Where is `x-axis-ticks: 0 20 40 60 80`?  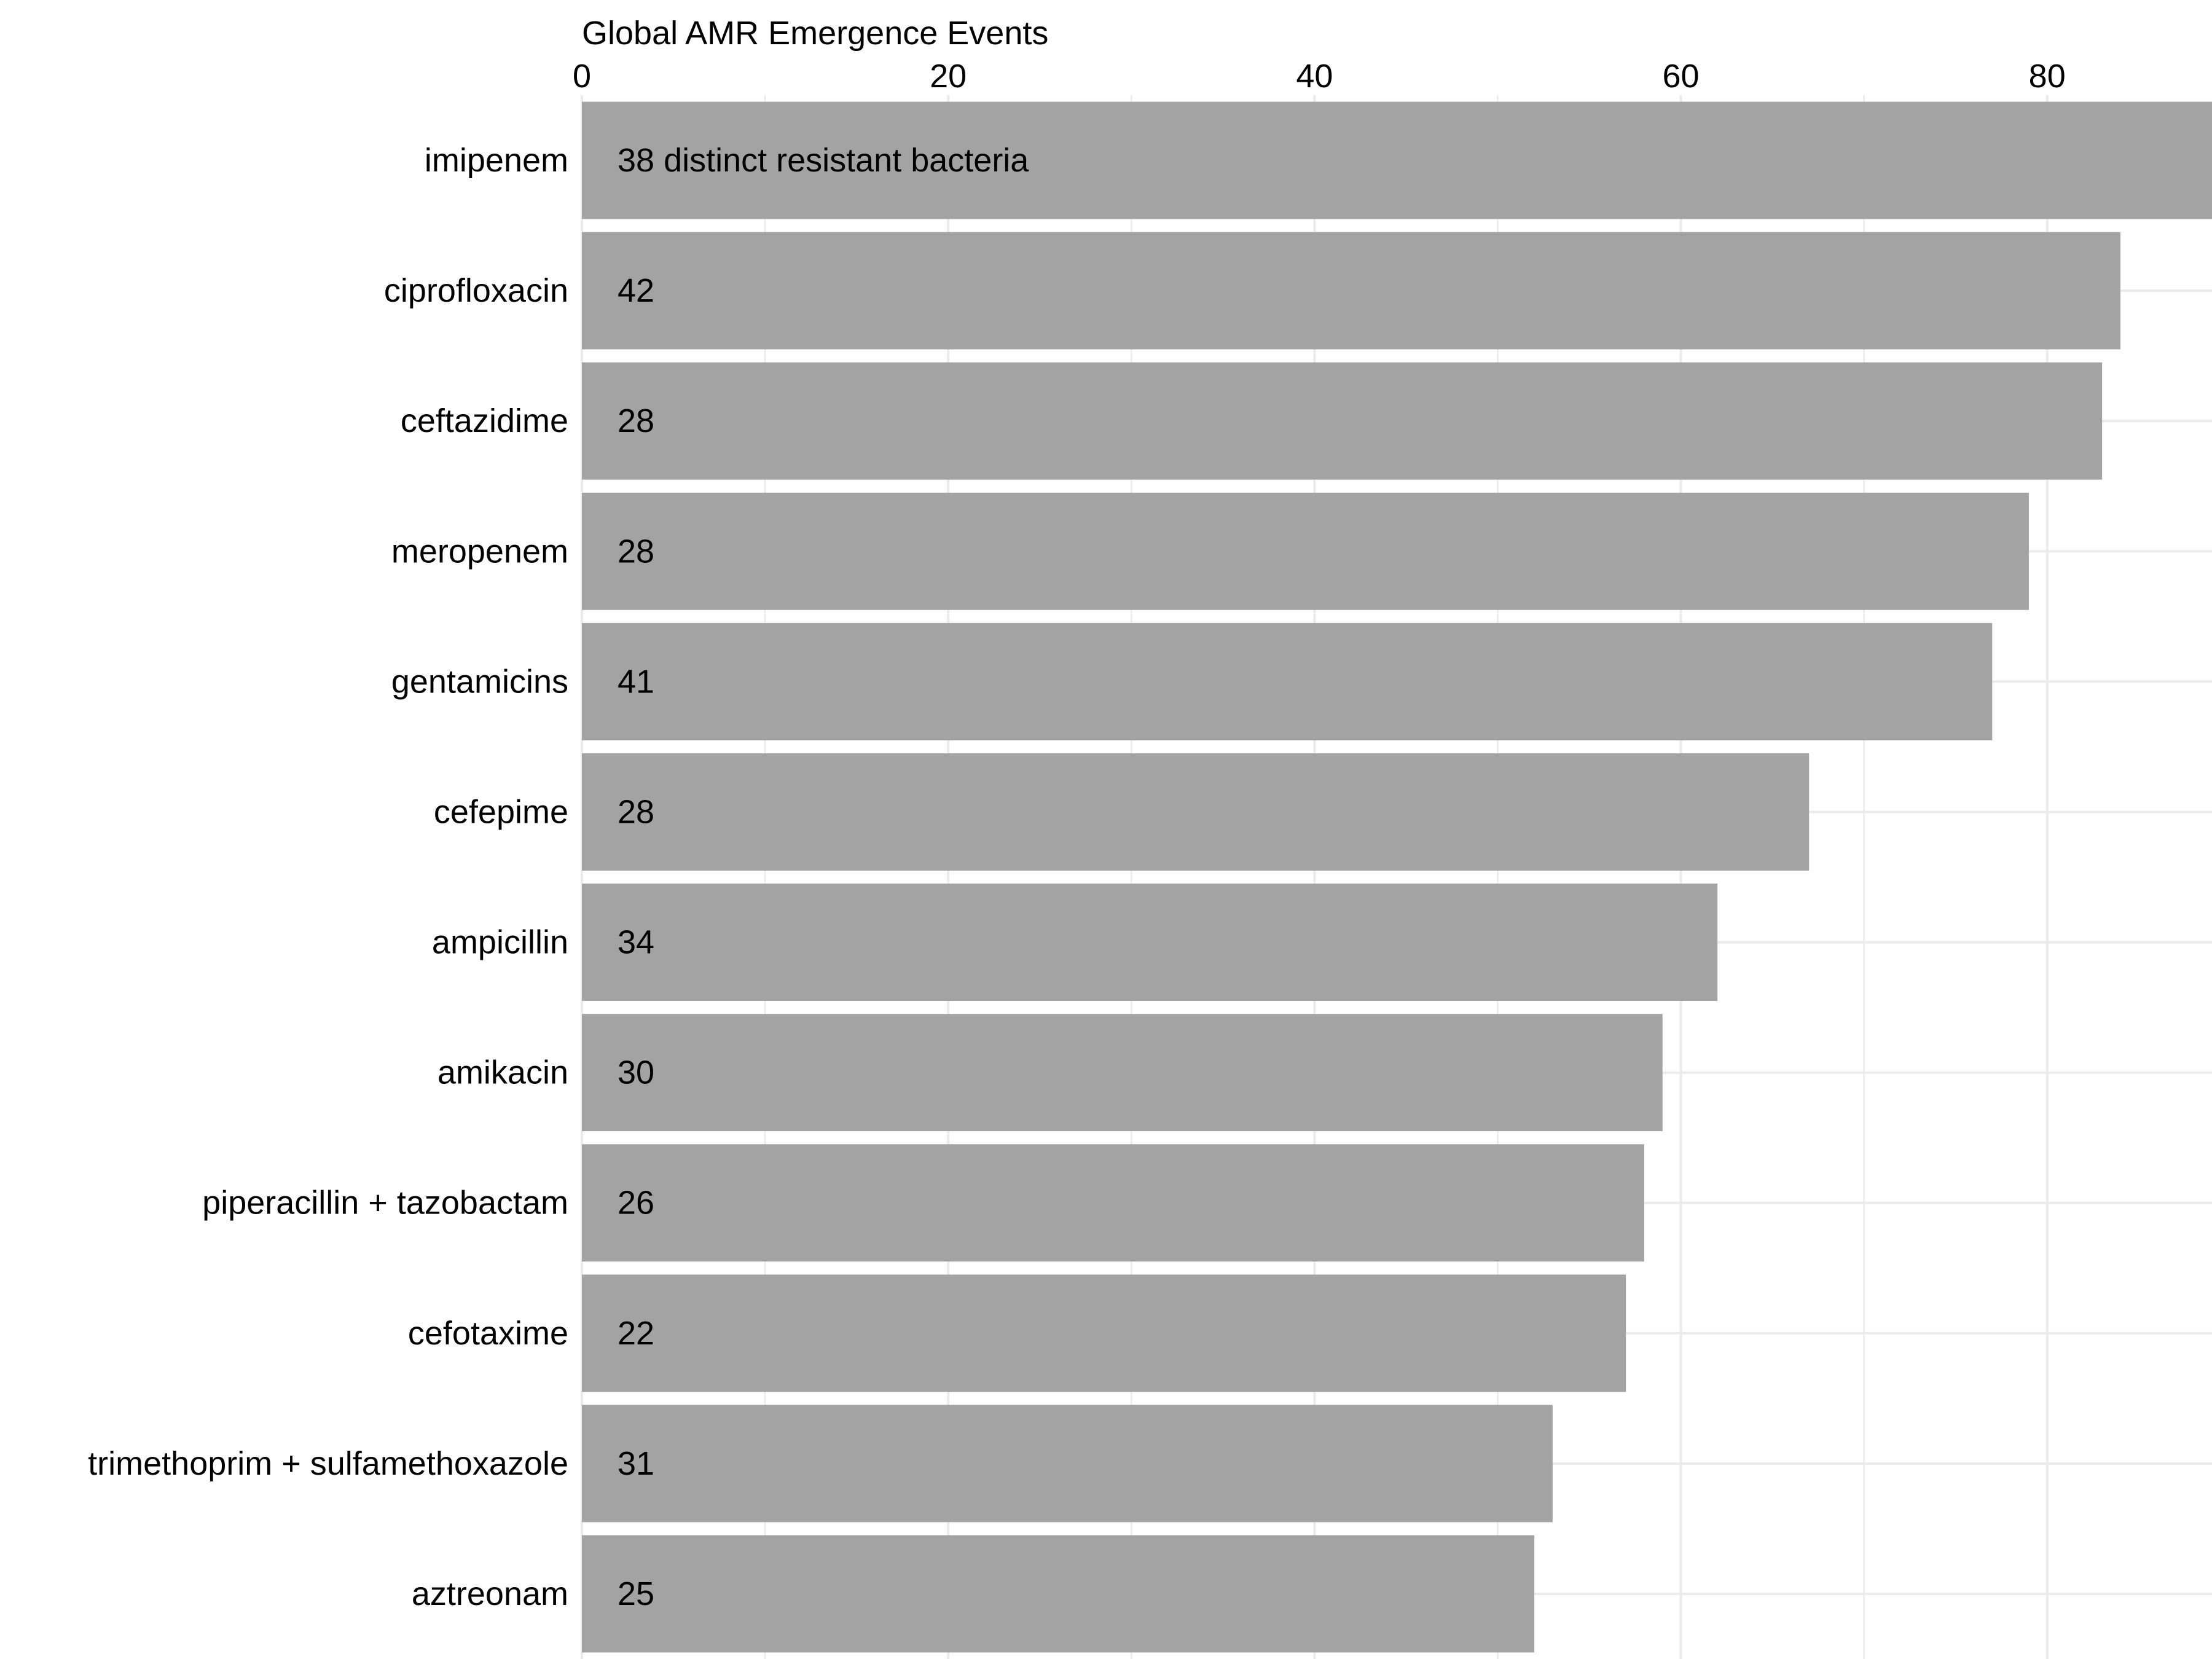 x-axis-ticks: 0 20 40 60 80 is located at coordinates (1319, 76).